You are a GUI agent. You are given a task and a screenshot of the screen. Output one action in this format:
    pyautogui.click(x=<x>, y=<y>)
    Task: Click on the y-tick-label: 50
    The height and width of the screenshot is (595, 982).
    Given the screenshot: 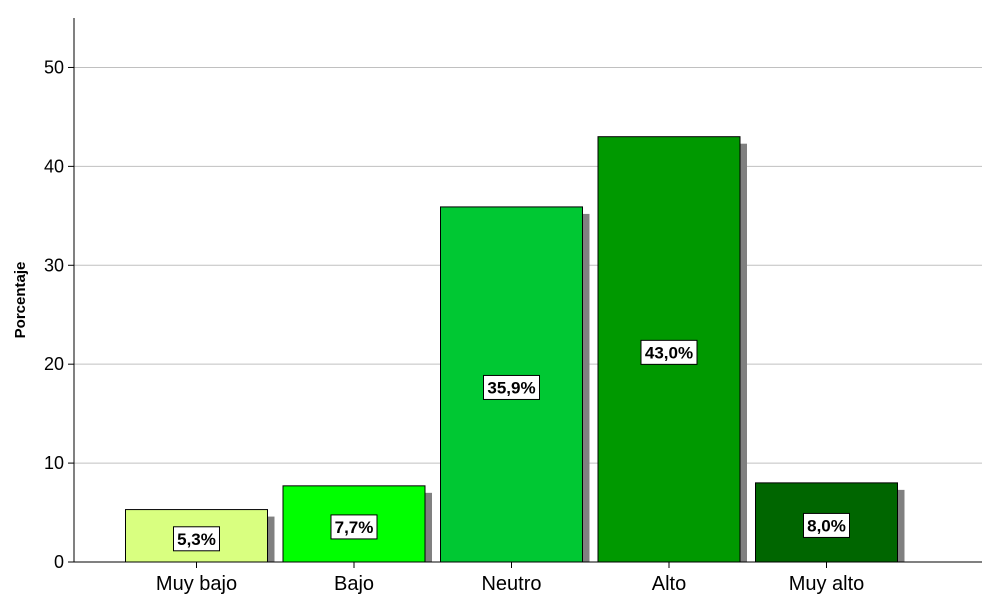 What is the action you would take?
    pyautogui.click(x=54, y=67)
    